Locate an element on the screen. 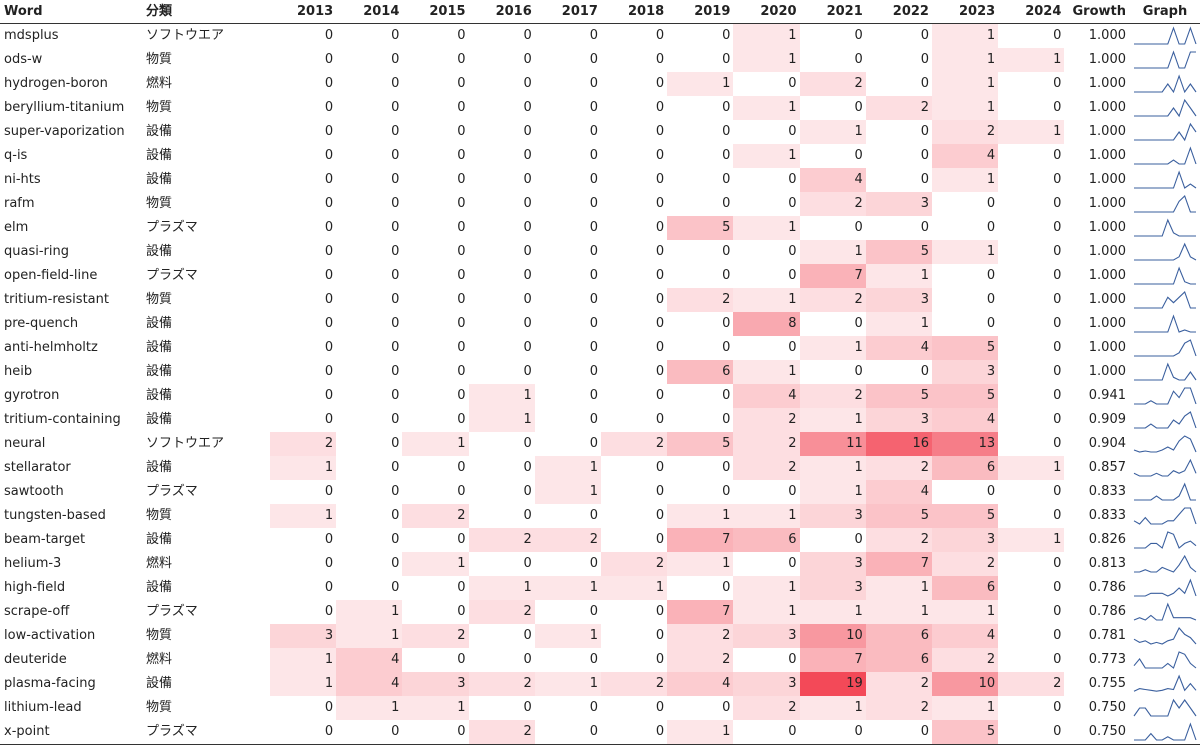 The width and height of the screenshot is (1200, 748). count-cell-2015: 2 is located at coordinates (435, 636).